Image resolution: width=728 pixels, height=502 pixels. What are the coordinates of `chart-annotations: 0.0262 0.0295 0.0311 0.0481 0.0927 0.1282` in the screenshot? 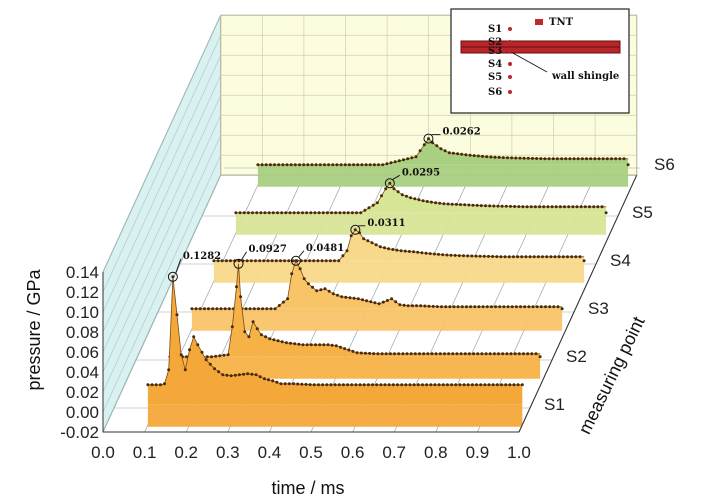 It's located at (324, 204).